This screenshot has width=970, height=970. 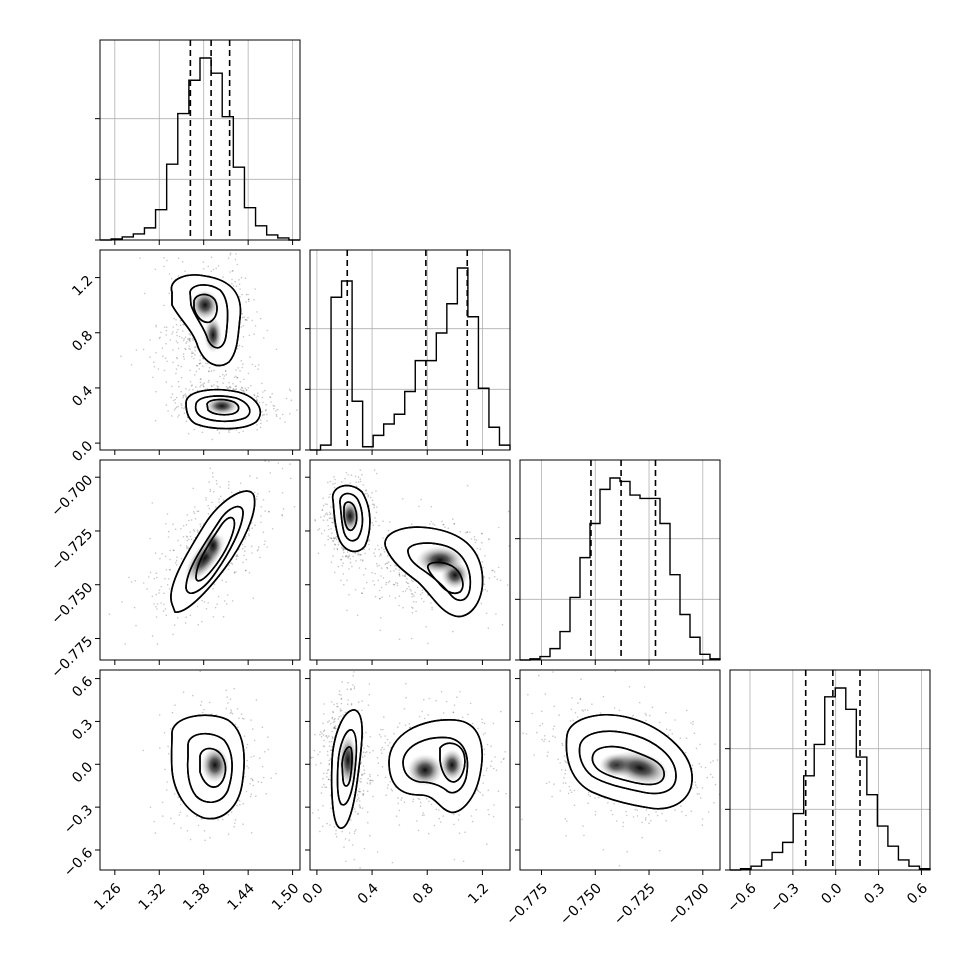 What do you see at coordinates (82, 396) in the screenshot?
I see `y-tick-label: 0.4` at bounding box center [82, 396].